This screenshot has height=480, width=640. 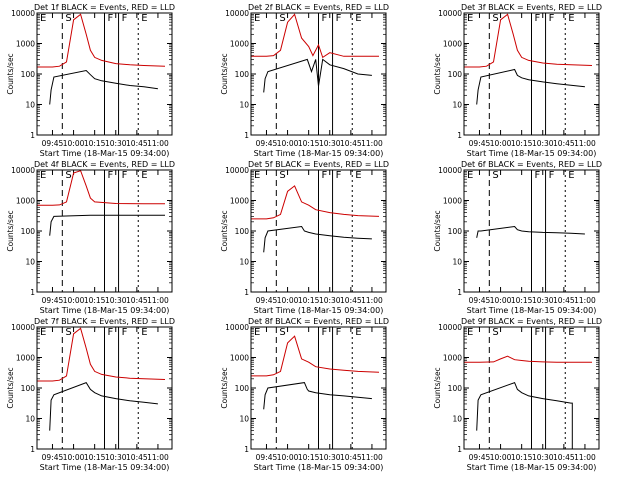 I want to click on chart-title: Det 9f BLACK = Events, RED = LLD, so click(x=531, y=321).